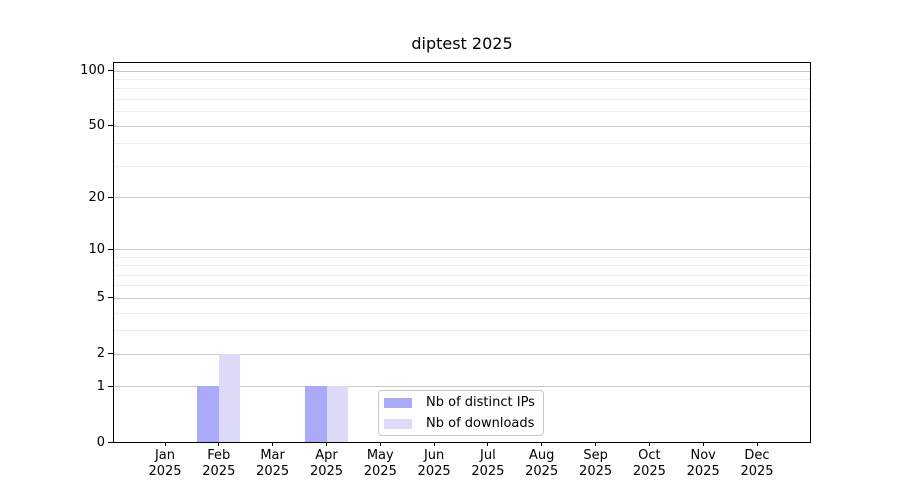  What do you see at coordinates (92, 71) in the screenshot?
I see `y-tick-label: 100` at bounding box center [92, 71].